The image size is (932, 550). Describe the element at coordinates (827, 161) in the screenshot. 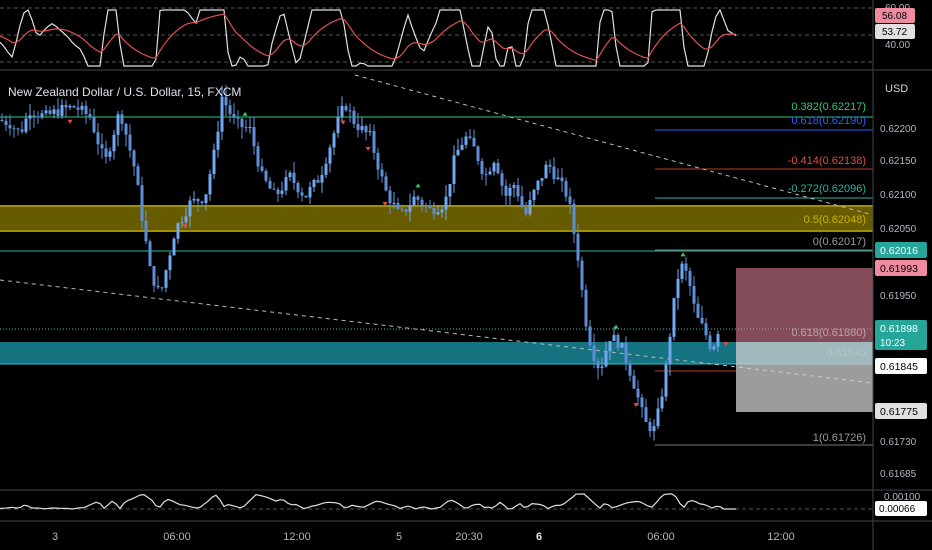

I see `fib-label: -0.414(0.62138)` at that location.